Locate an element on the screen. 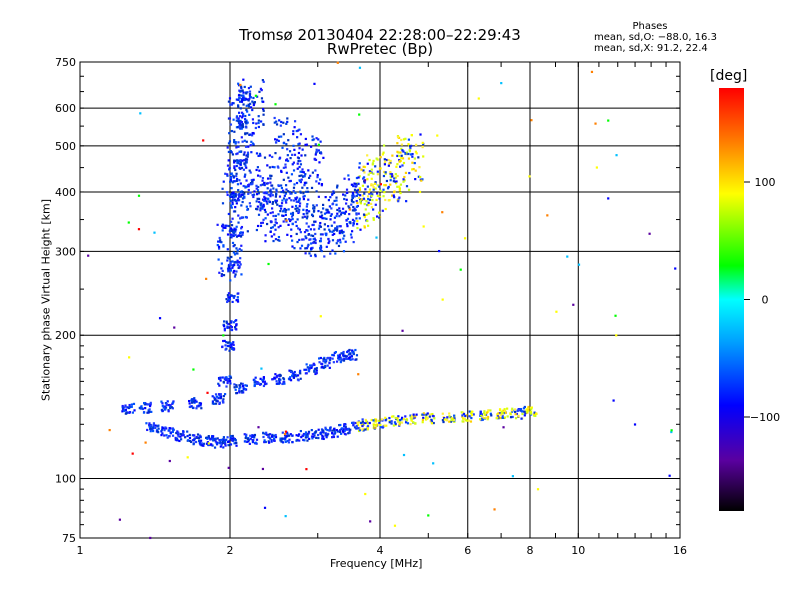  colorbar-tick-label: 0 is located at coordinates (765, 300).